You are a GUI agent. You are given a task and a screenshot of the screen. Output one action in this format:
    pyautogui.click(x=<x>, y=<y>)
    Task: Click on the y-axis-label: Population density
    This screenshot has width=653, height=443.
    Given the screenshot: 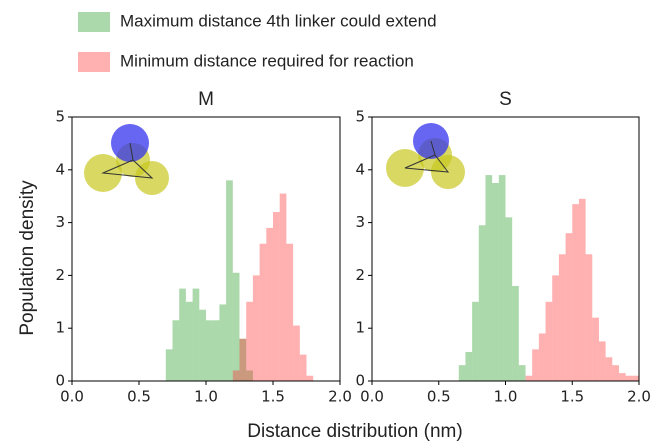 What is the action you would take?
    pyautogui.click(x=27, y=258)
    